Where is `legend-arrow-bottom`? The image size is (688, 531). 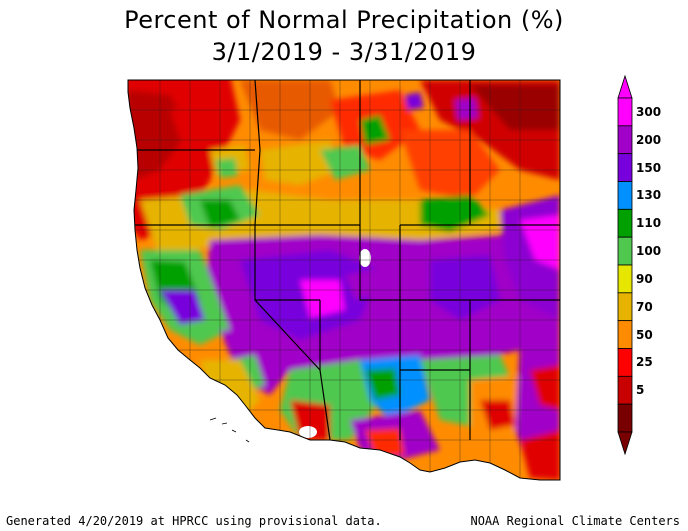 legend-arrow-bottom is located at coordinates (625, 443).